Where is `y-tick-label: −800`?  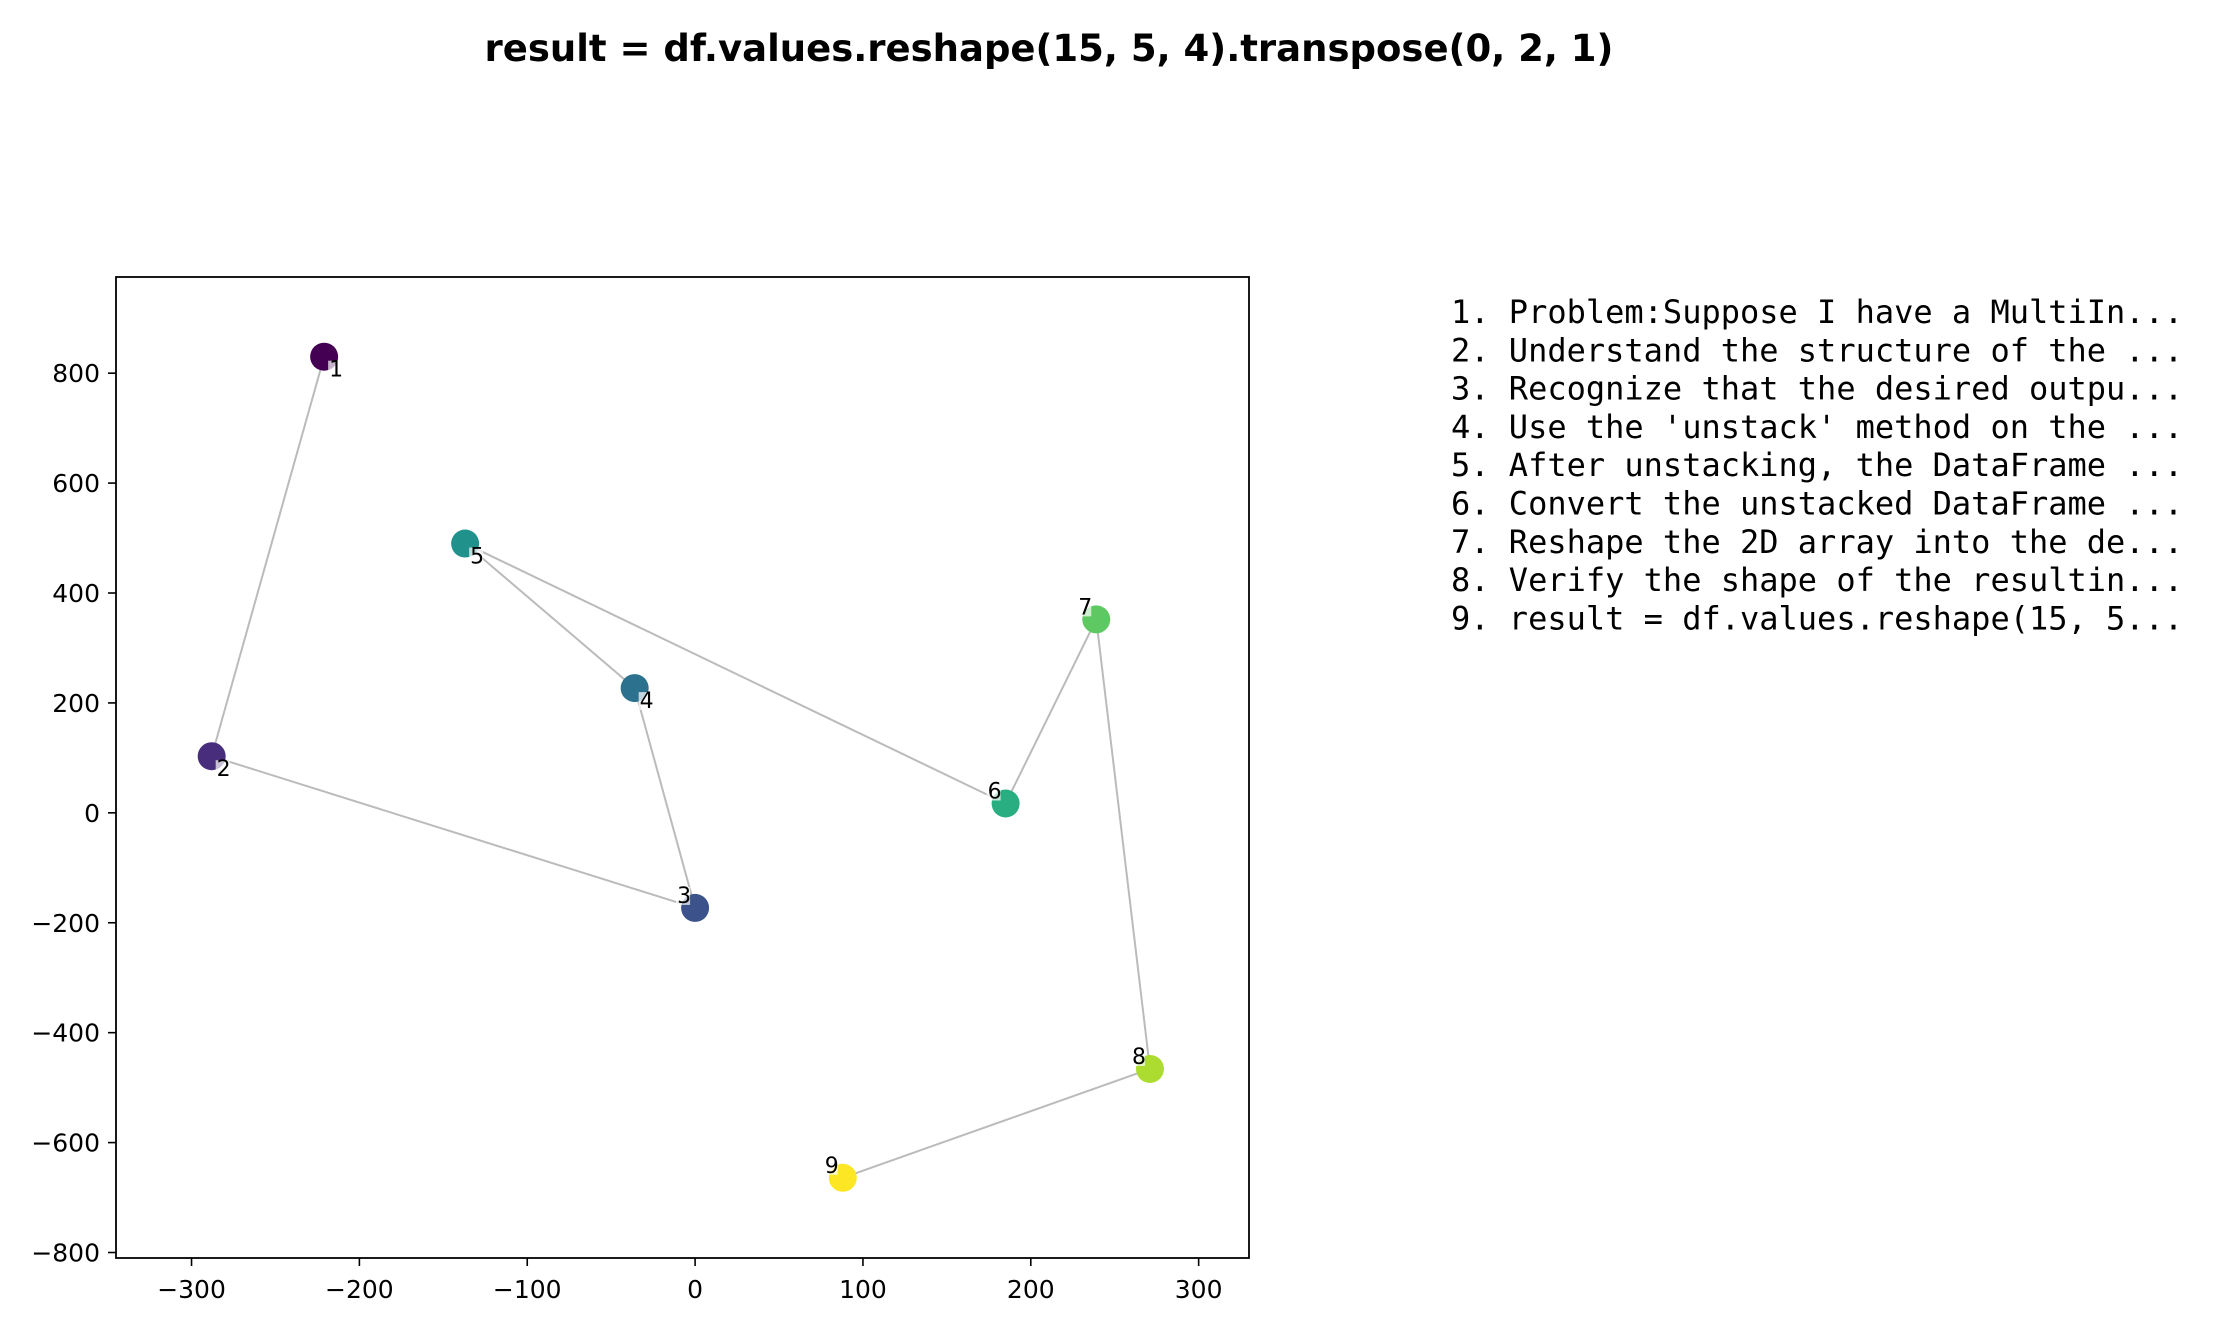 y-tick-label: −800 is located at coordinates (65, 1253).